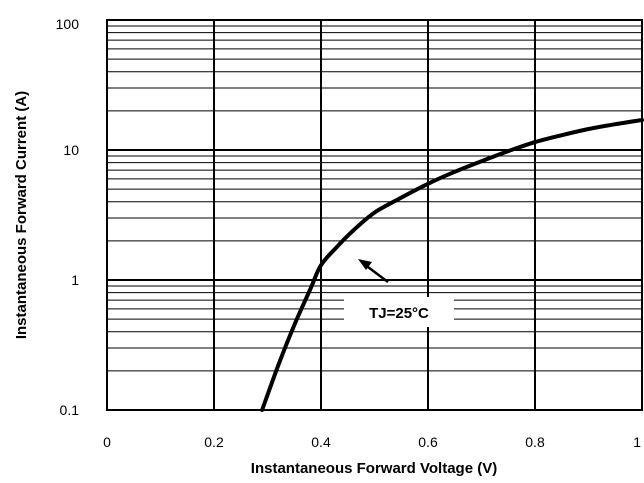  I want to click on x-tick-label: 0.6, so click(428, 442).